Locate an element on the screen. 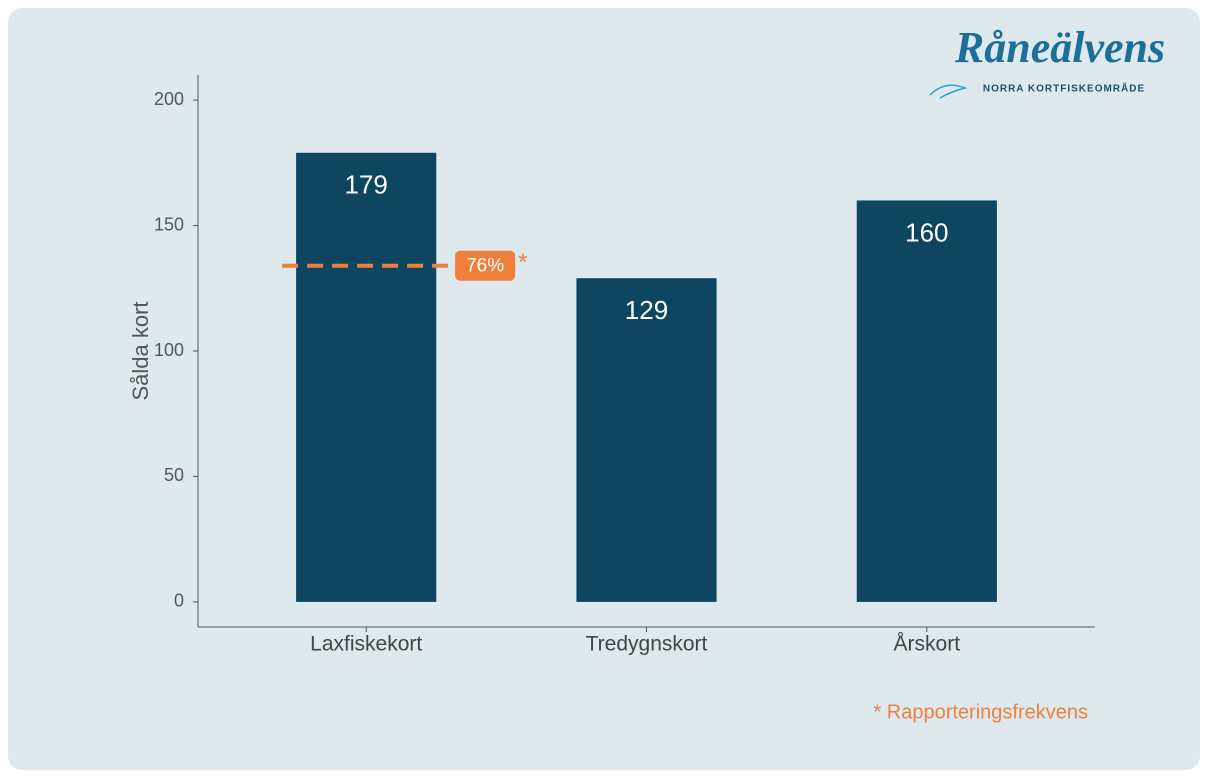 Image resolution: width=1208 pixels, height=781 pixels. value-label: 160 is located at coordinates (926, 232).